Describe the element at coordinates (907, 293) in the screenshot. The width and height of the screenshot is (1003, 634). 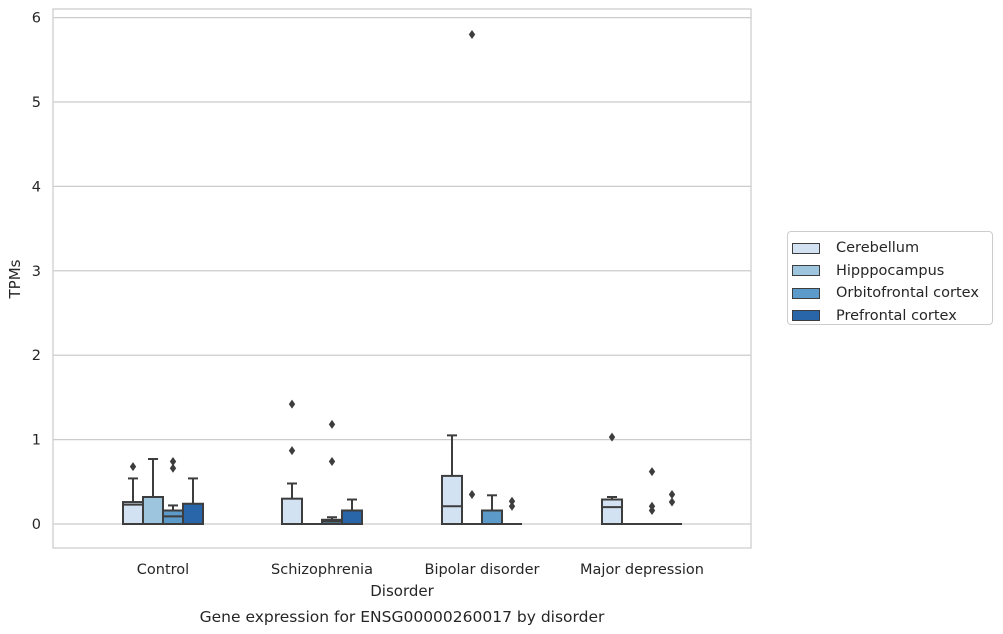
I see `legend-label: Orbitofrontal cortex` at that location.